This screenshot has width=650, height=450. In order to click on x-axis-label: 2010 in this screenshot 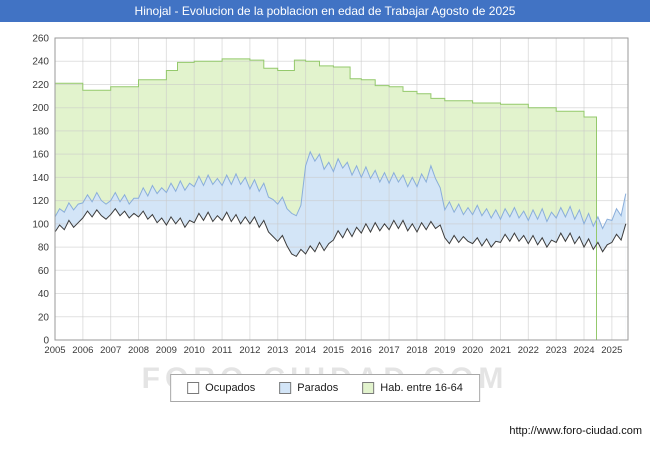, I will do `click(194, 350)`.